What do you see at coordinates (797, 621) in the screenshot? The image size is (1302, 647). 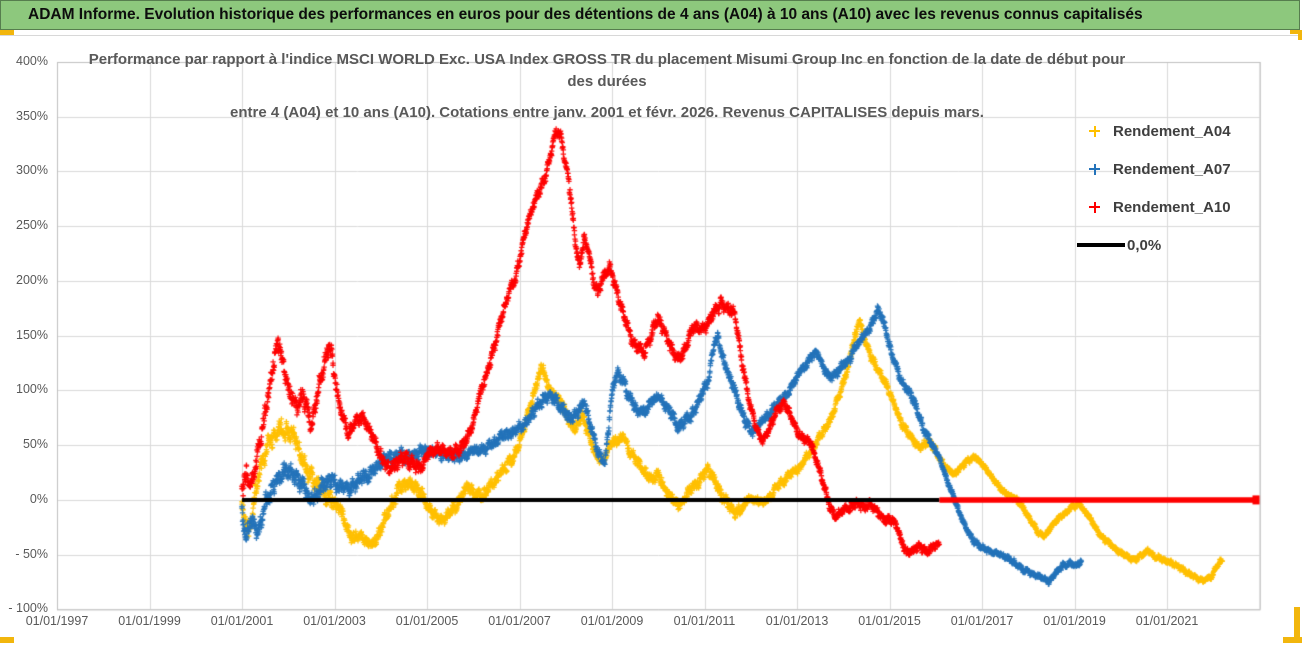 I see `x-tick-label: 01/01/2013` at bounding box center [797, 621].